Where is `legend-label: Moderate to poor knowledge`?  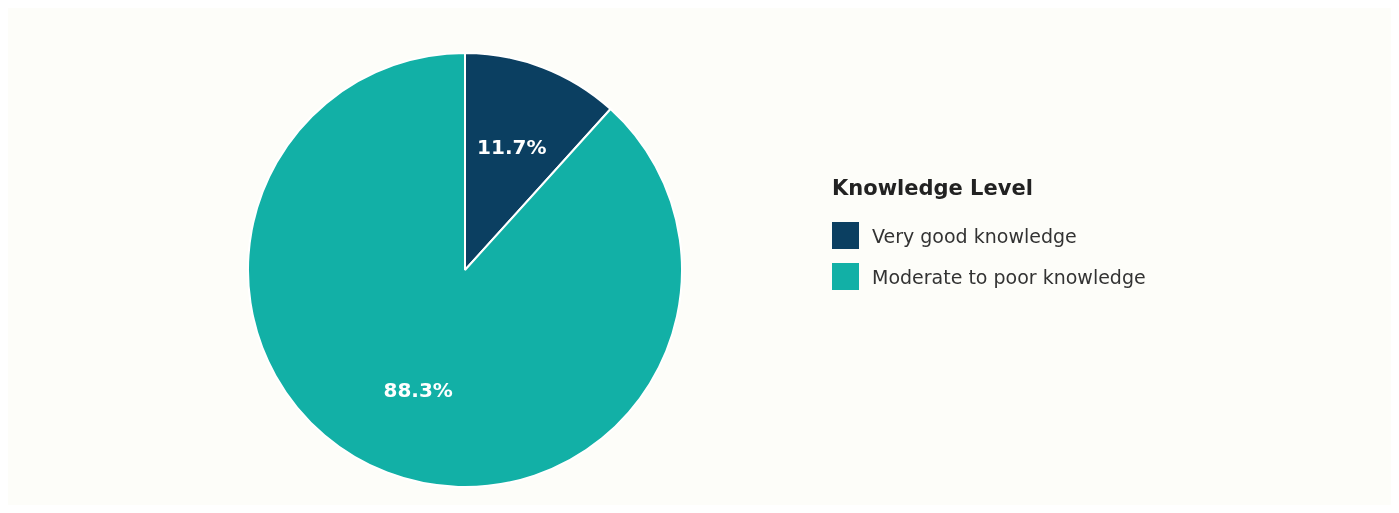 legend-label: Moderate to poor knowledge is located at coordinates (1009, 276).